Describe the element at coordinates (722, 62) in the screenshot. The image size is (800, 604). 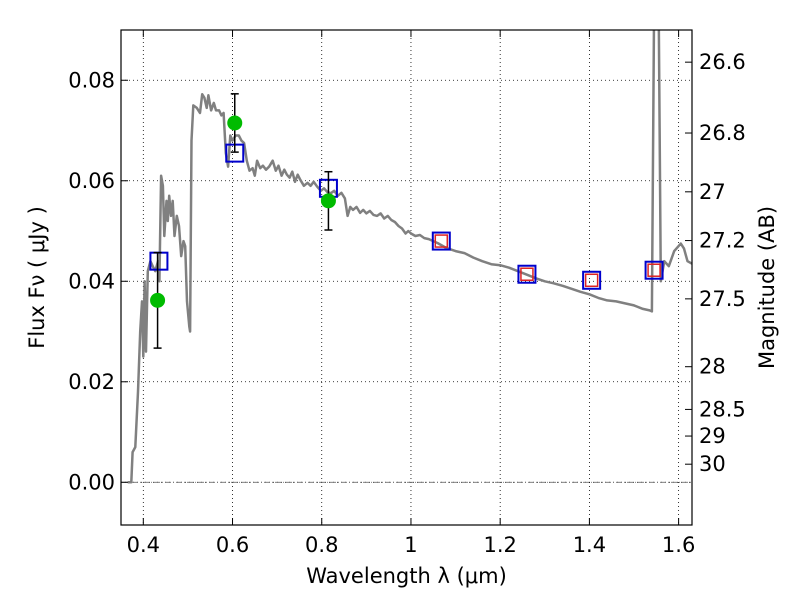
I see `magnitude-tick-label: 26.6` at that location.